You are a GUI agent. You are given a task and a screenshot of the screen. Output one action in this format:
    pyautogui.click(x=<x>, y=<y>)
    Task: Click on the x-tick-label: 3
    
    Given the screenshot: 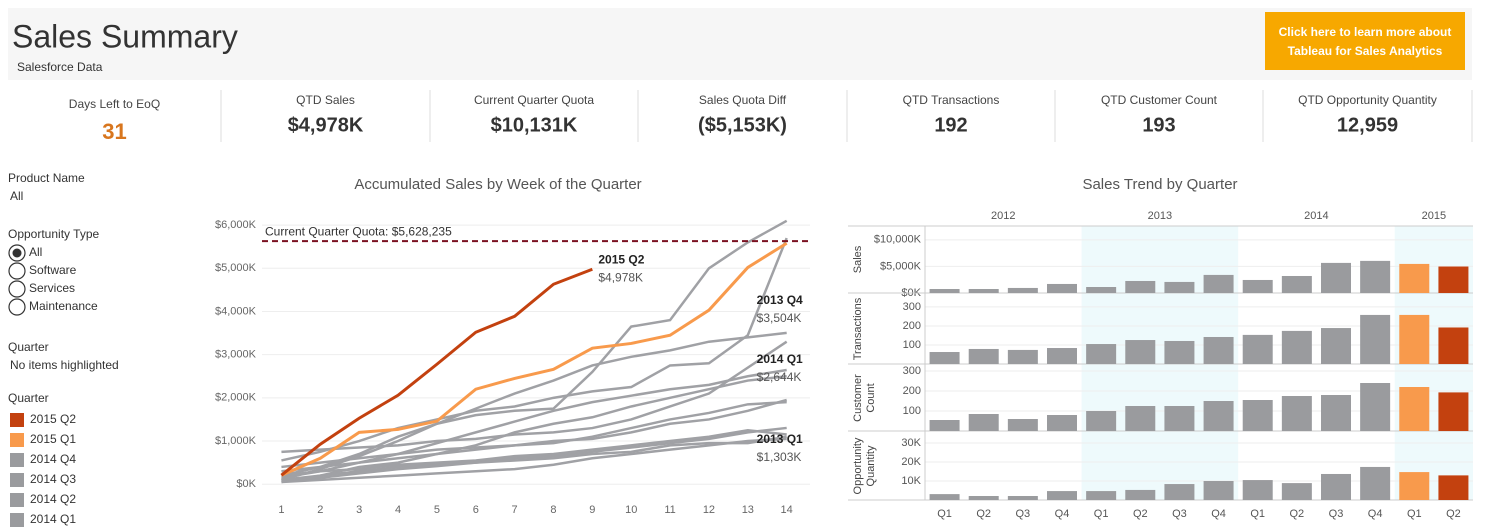 What is the action you would take?
    pyautogui.click(x=359, y=510)
    